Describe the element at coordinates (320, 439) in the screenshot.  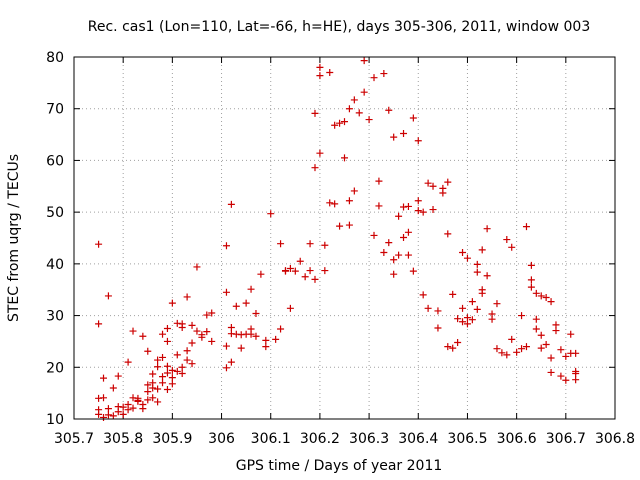
I see `x-tick-label: 306.2` at that location.